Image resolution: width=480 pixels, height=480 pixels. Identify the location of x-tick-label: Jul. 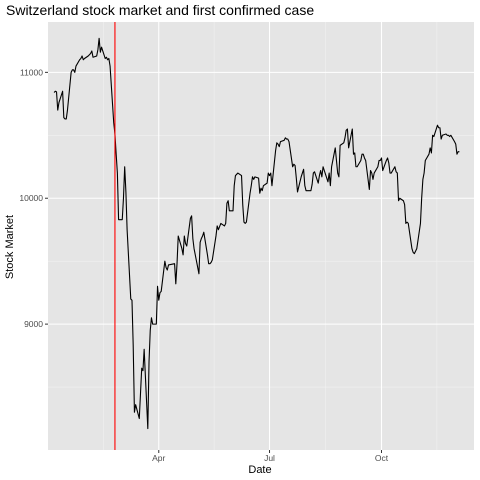
(269, 458).